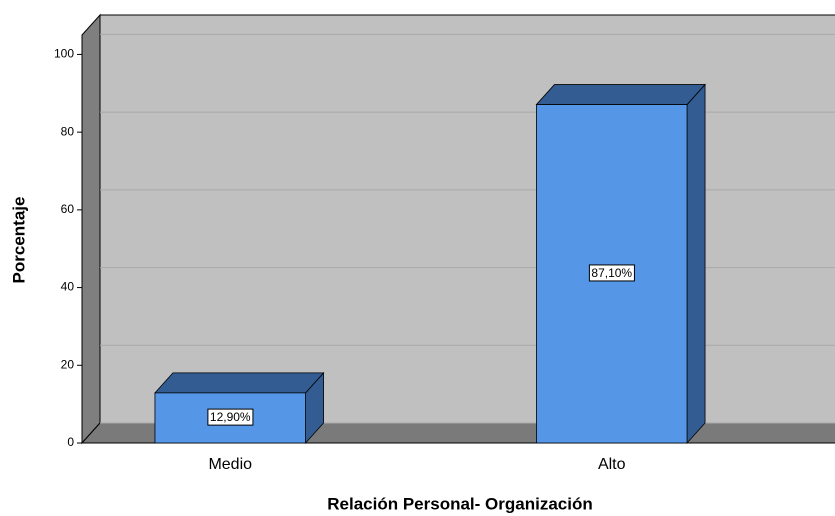 The image size is (835, 516). I want to click on data-label: 12,90%, so click(230, 417).